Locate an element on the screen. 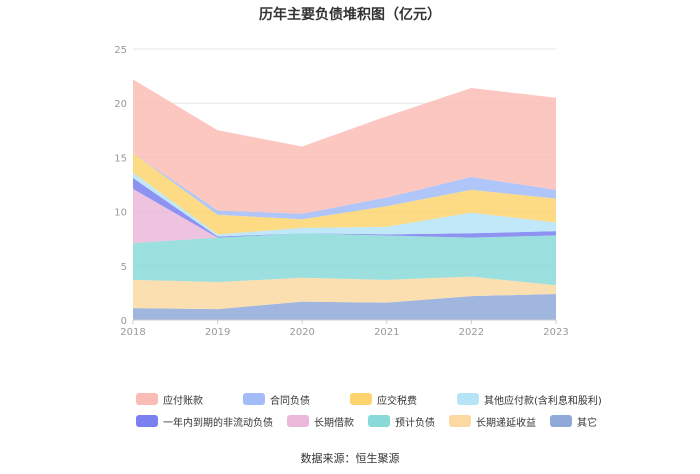 The width and height of the screenshot is (700, 474). x-tick-label: 2019 is located at coordinates (217, 332).